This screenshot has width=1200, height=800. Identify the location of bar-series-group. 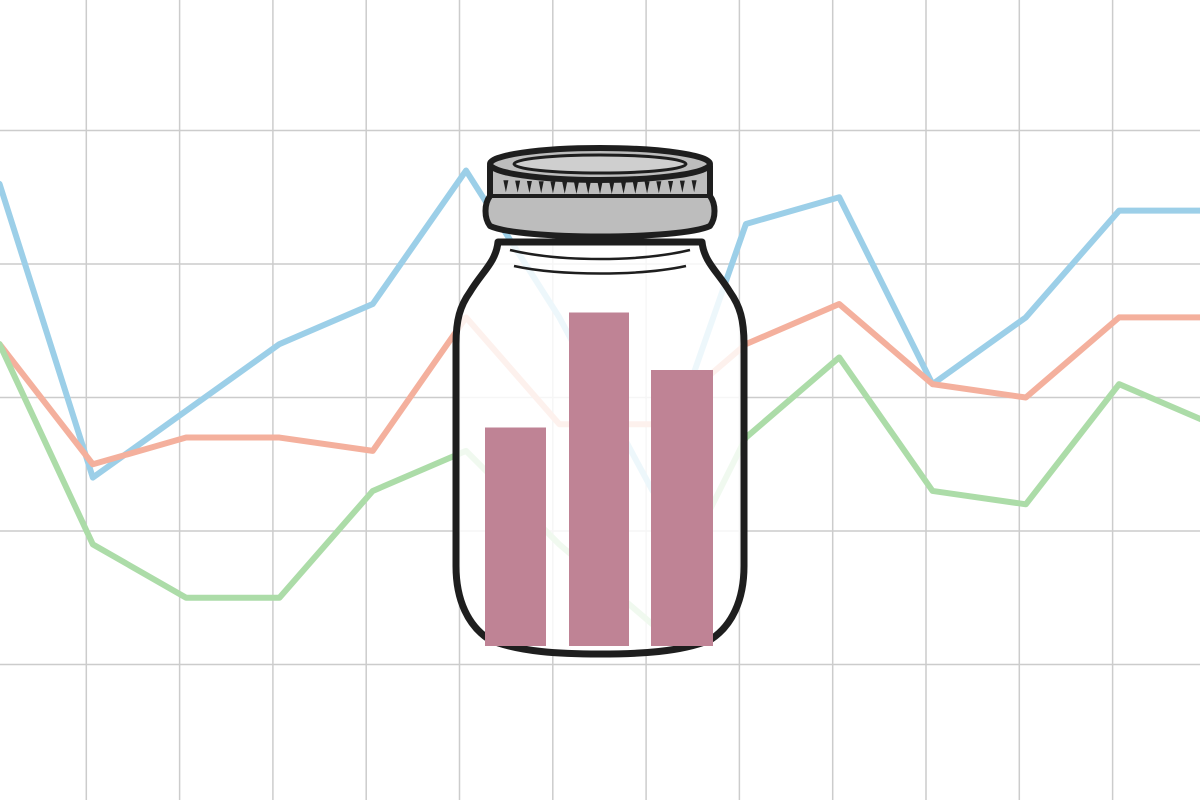
(599, 479).